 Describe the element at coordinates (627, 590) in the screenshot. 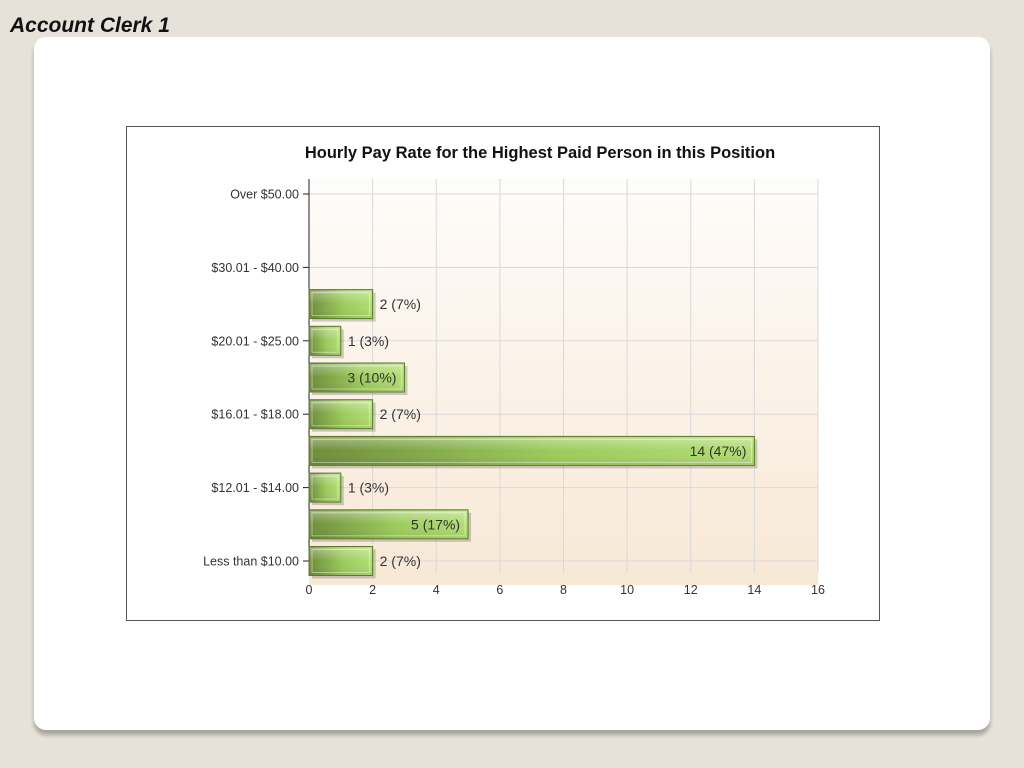

I see `x-tick-label: 10` at that location.